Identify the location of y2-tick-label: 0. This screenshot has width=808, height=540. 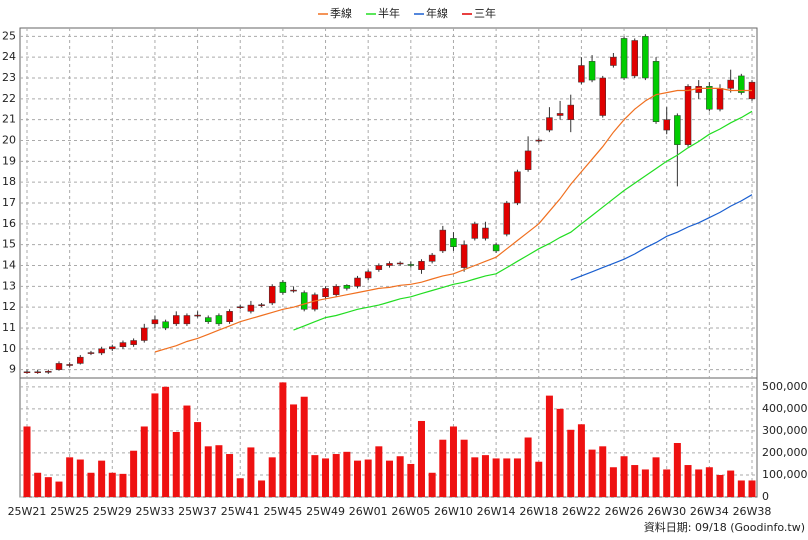
(765, 496).